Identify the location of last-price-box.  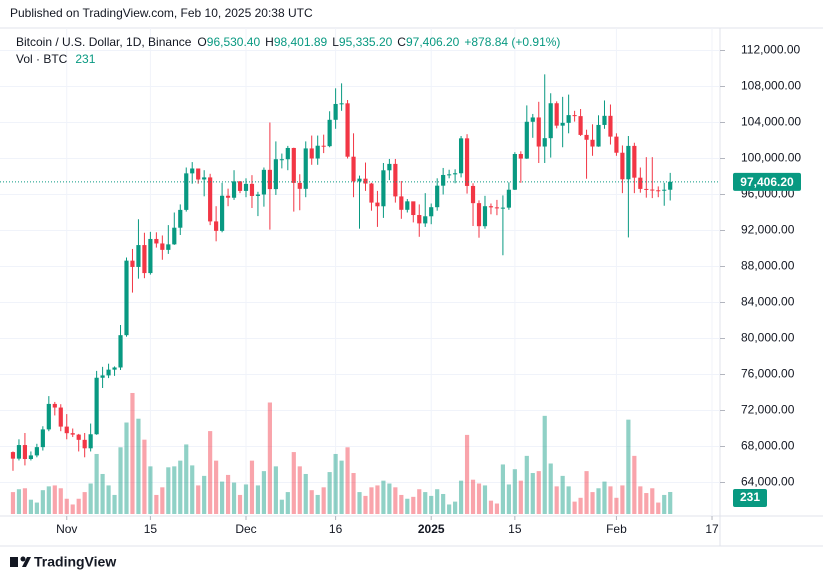
(767, 181).